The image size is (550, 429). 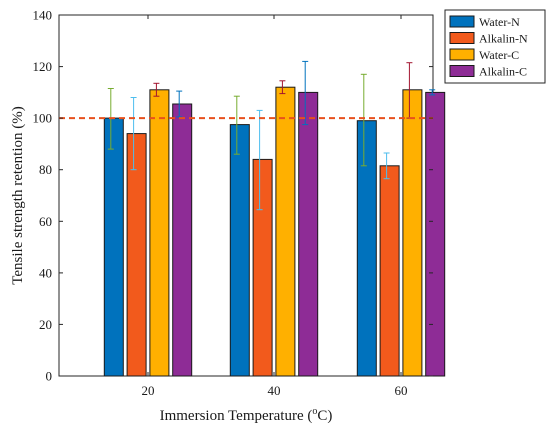 I want to click on legend-label-alkalin-n: Alkalin-N, so click(x=503, y=39).